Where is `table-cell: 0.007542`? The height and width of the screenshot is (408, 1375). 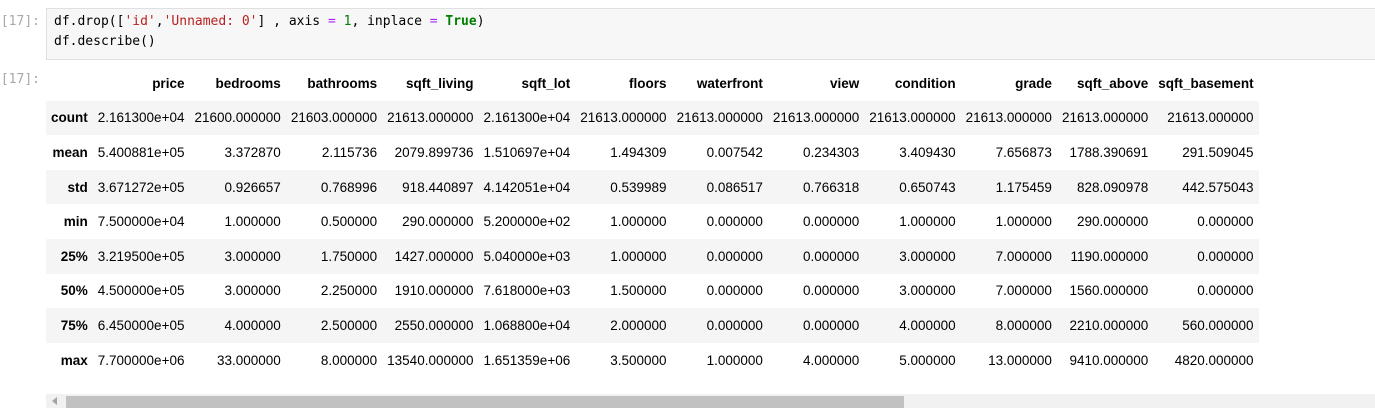
table-cell: 0.007542 is located at coordinates (734, 152).